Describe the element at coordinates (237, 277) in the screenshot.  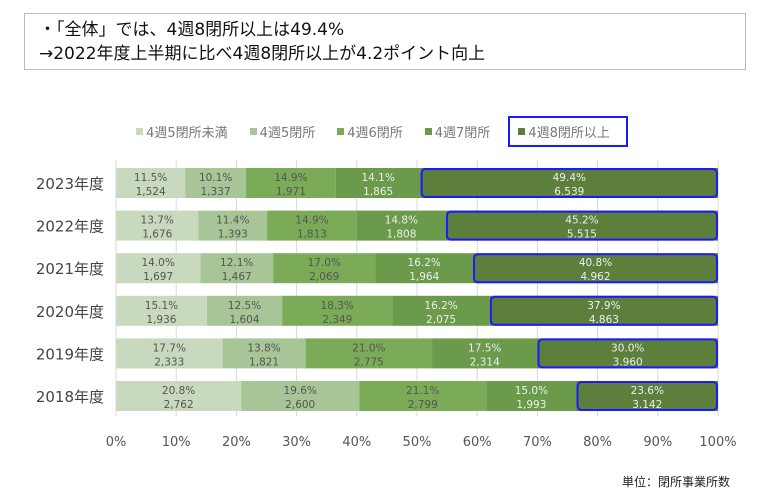
I see `data-label-count: 1,467` at that location.